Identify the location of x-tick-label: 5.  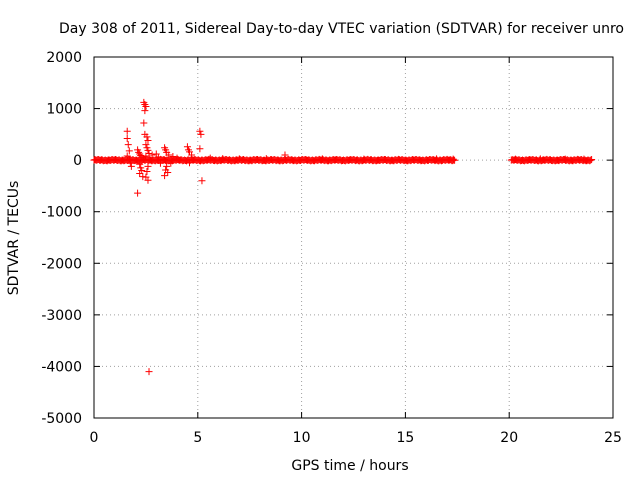
(197, 438).